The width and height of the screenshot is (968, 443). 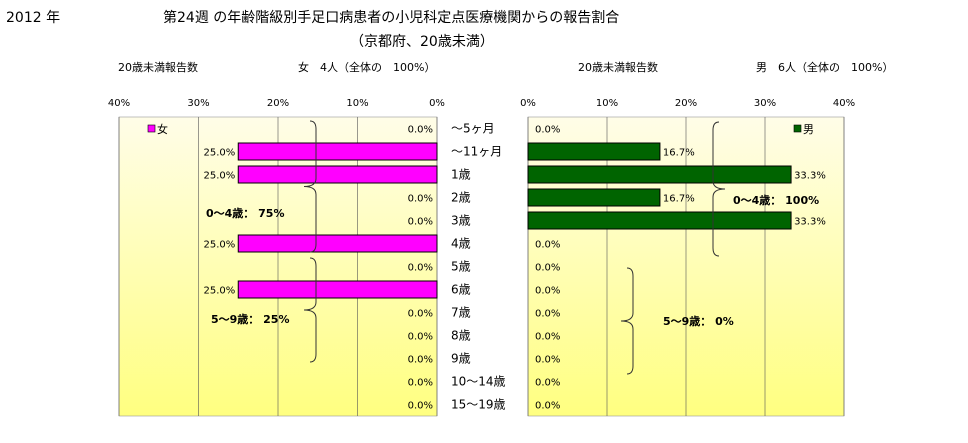 What do you see at coordinates (797, 128) in the screenshot?
I see `male-legend-swatch` at bounding box center [797, 128].